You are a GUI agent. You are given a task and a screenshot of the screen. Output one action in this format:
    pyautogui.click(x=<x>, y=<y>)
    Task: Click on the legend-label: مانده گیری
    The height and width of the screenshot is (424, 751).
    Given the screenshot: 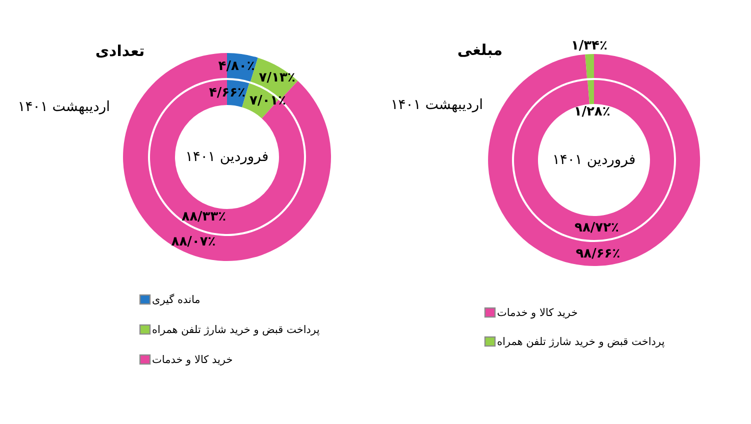 What is the action you would take?
    pyautogui.click(x=176, y=299)
    